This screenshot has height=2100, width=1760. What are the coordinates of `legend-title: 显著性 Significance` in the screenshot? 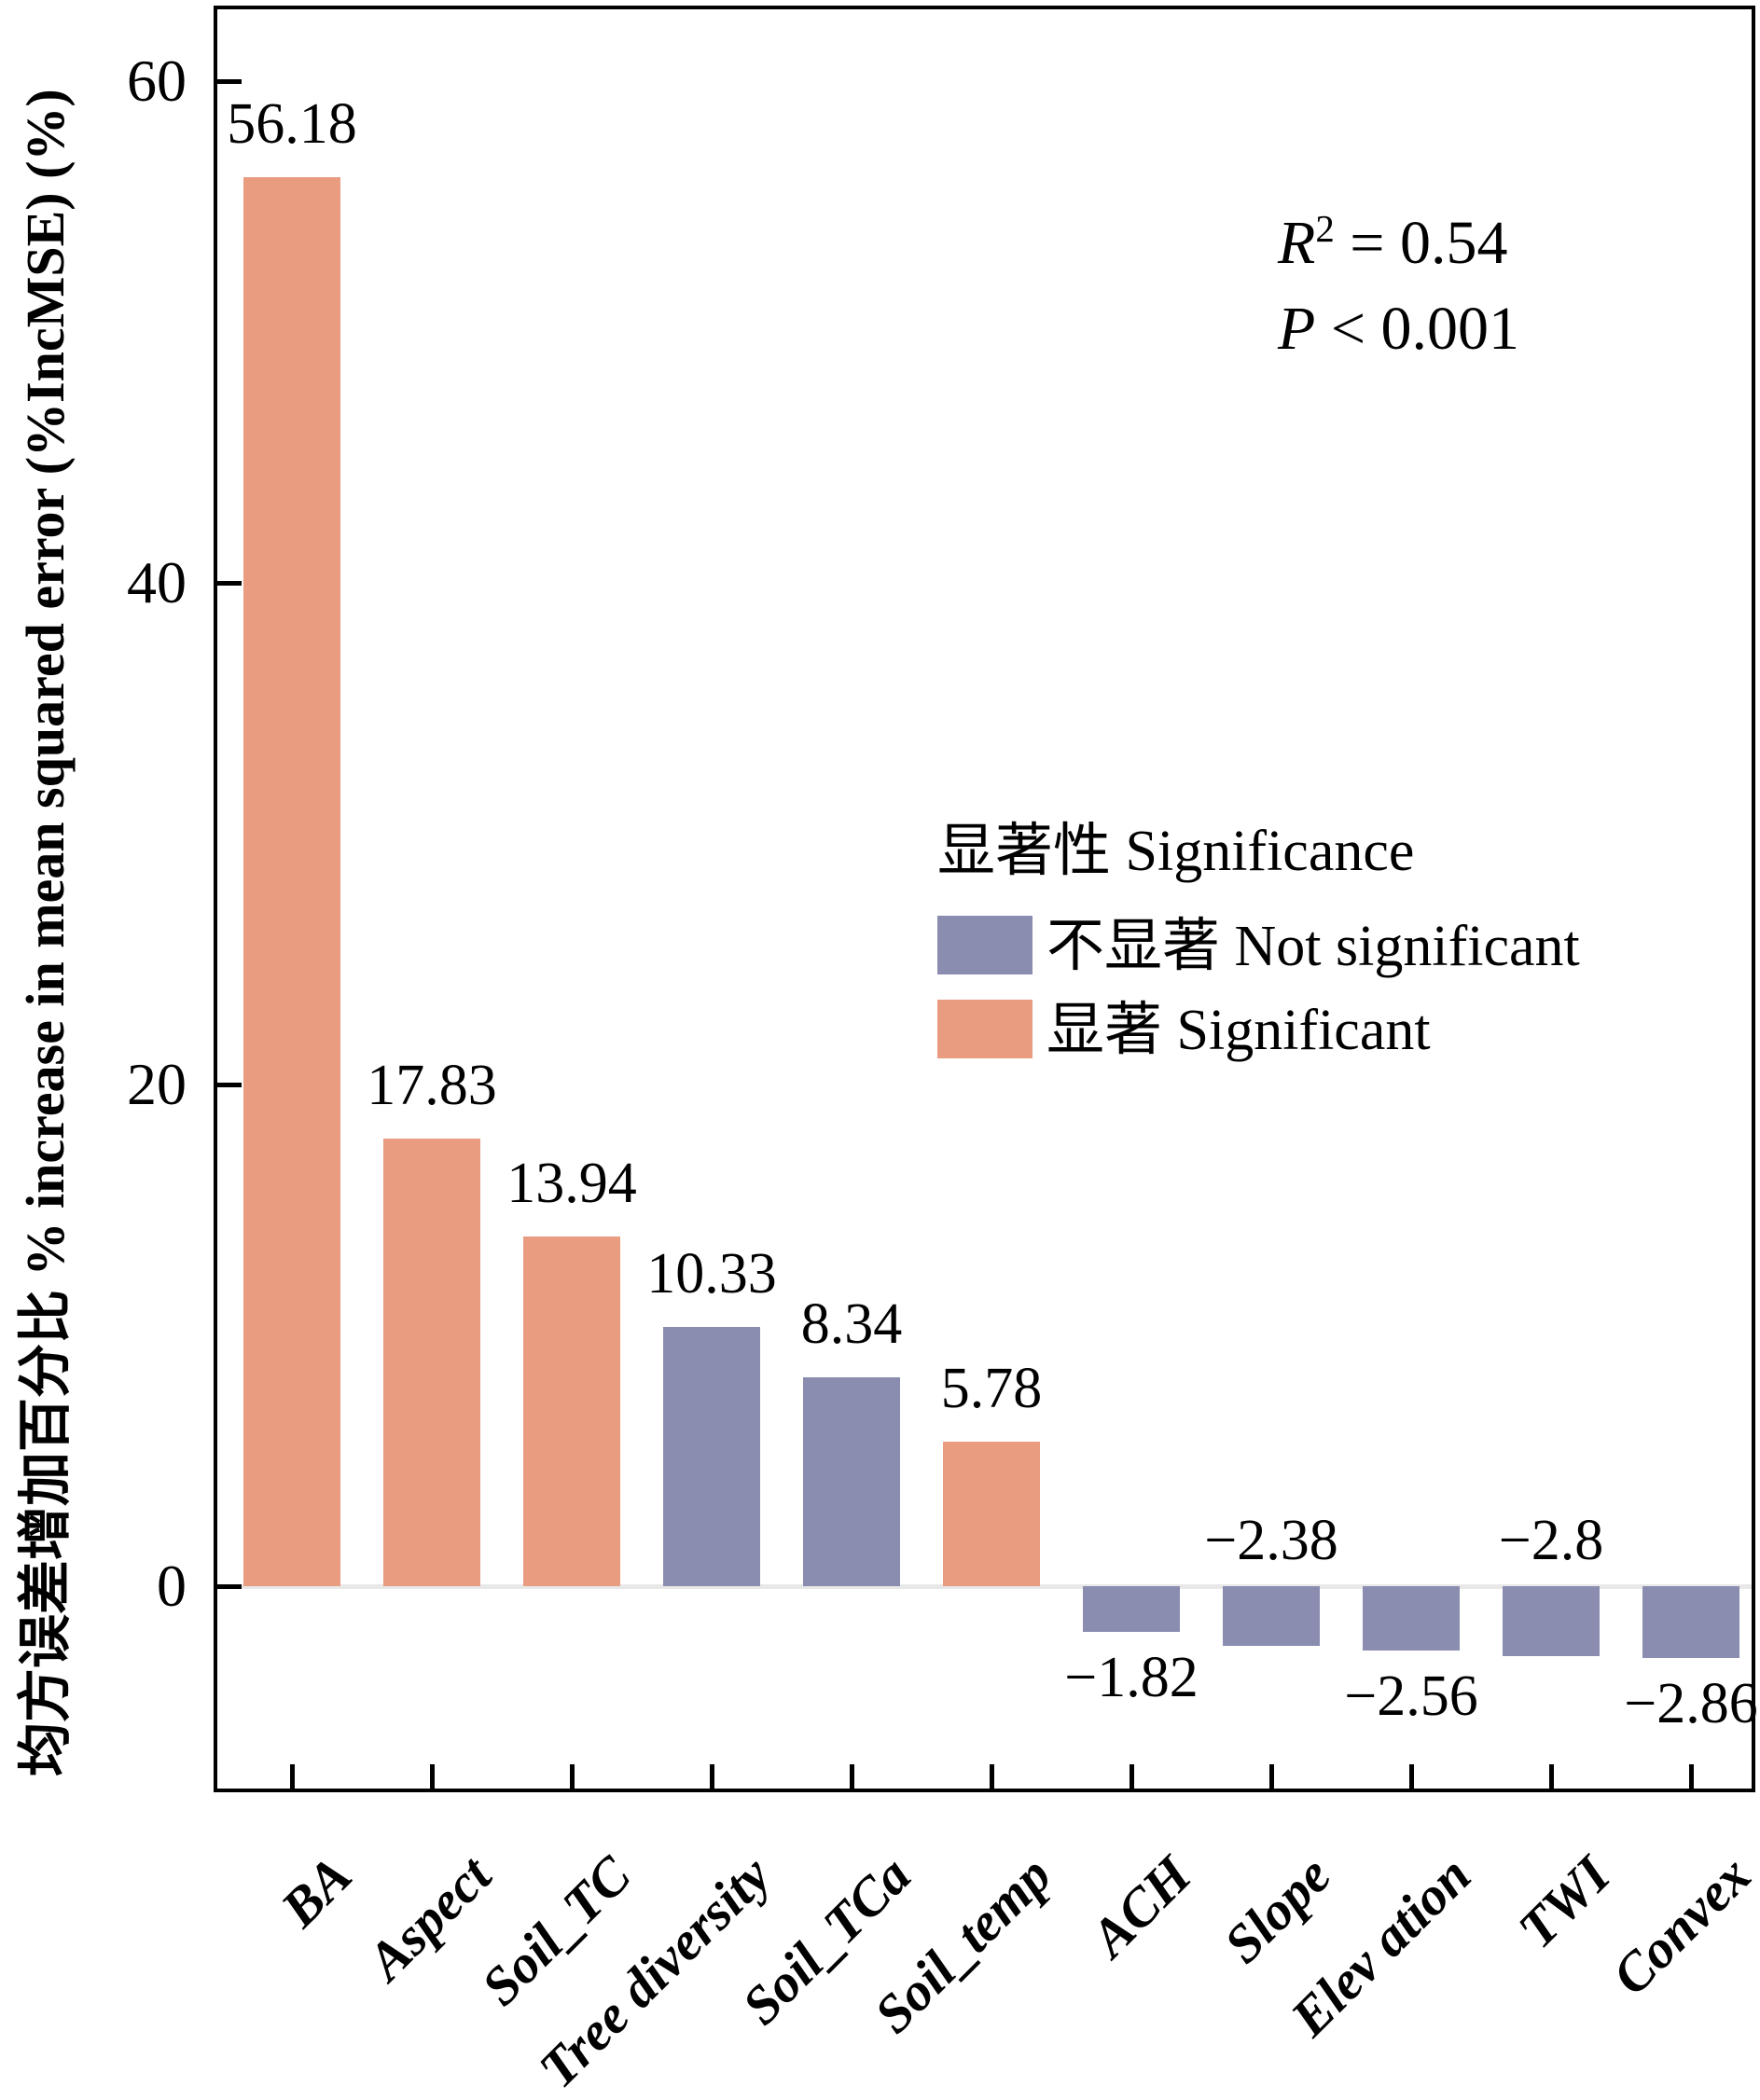 It's located at (1176, 852).